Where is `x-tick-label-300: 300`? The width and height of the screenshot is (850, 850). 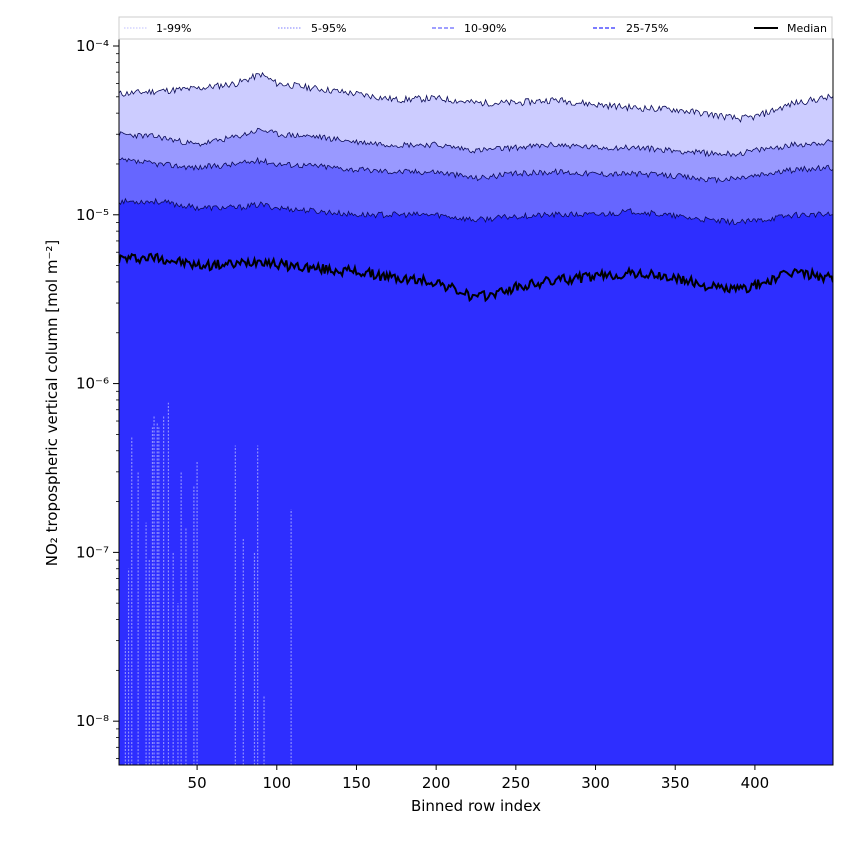 x-tick-label-300: 300 is located at coordinates (595, 783).